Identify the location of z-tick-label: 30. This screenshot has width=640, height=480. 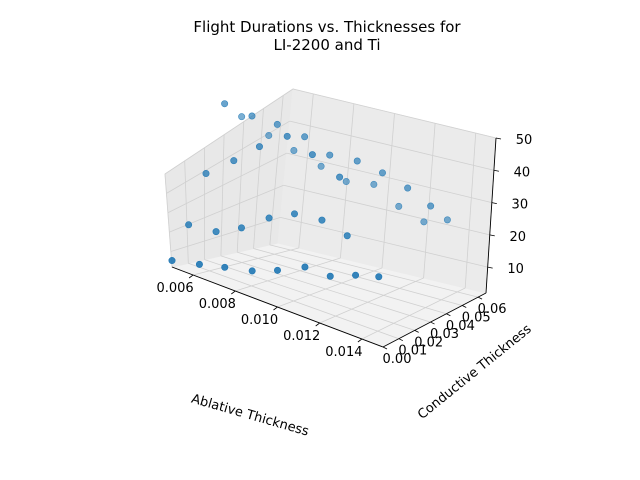
(520, 205).